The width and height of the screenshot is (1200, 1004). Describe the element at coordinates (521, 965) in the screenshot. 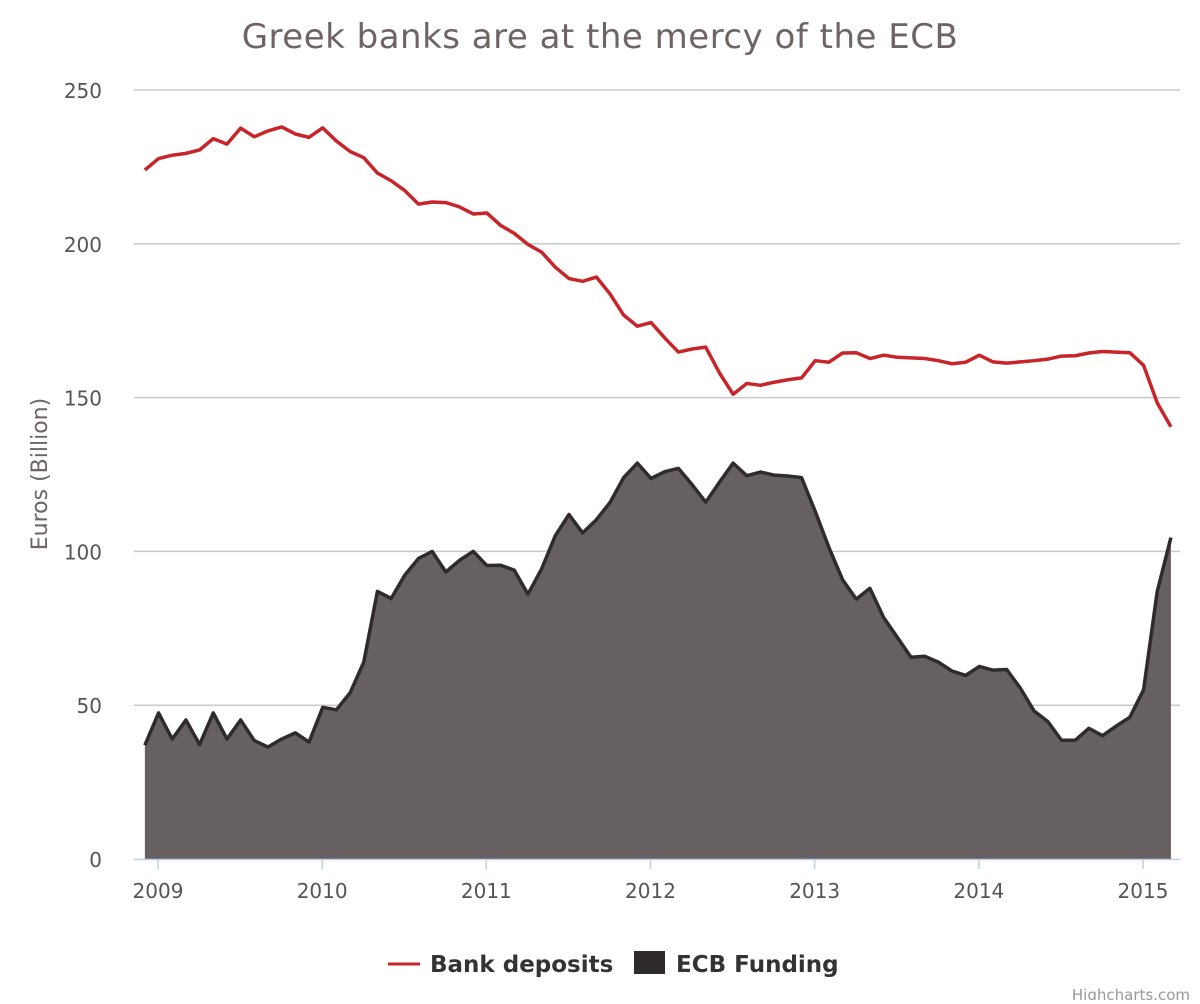

I see `legend-label-bank-deposits: Bank deposits` at that location.